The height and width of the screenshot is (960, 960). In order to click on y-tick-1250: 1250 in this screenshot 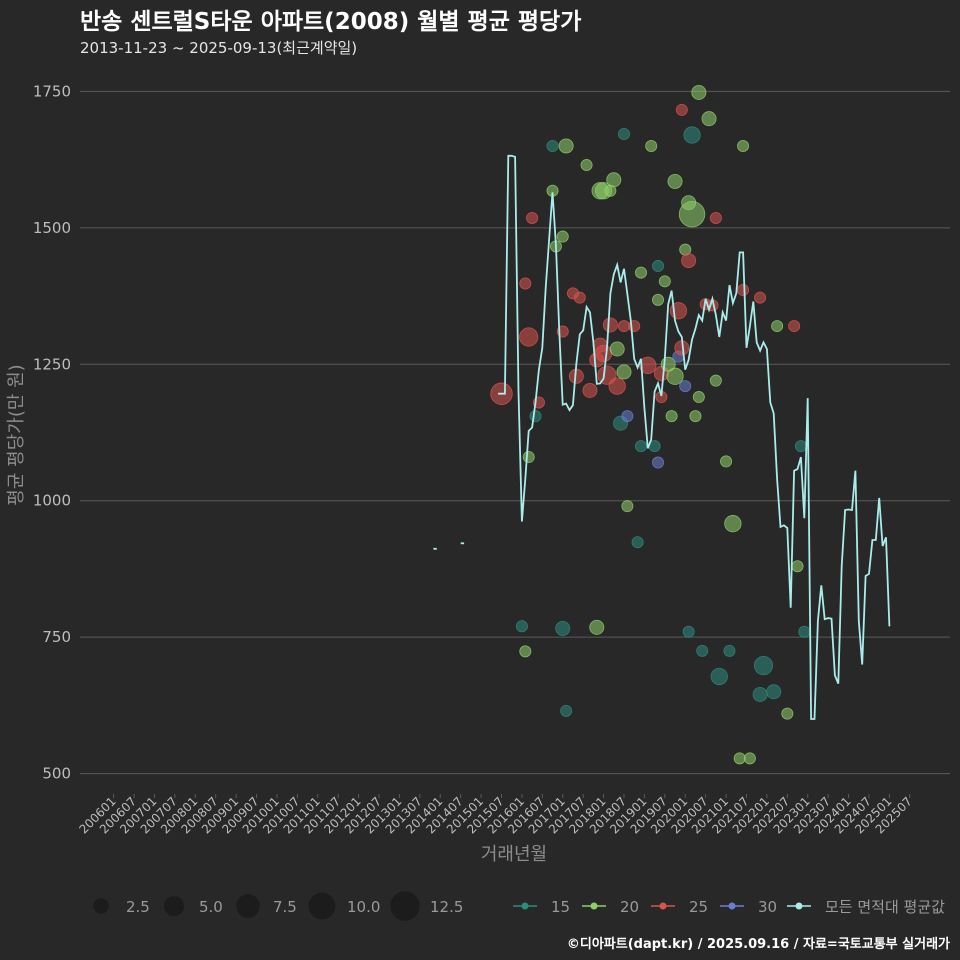, I will do `click(52, 364)`.